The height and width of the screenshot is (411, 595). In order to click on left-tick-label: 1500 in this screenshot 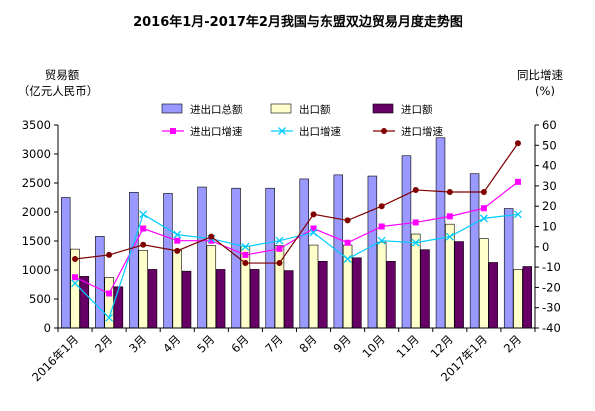, I will do `click(36, 241)`.